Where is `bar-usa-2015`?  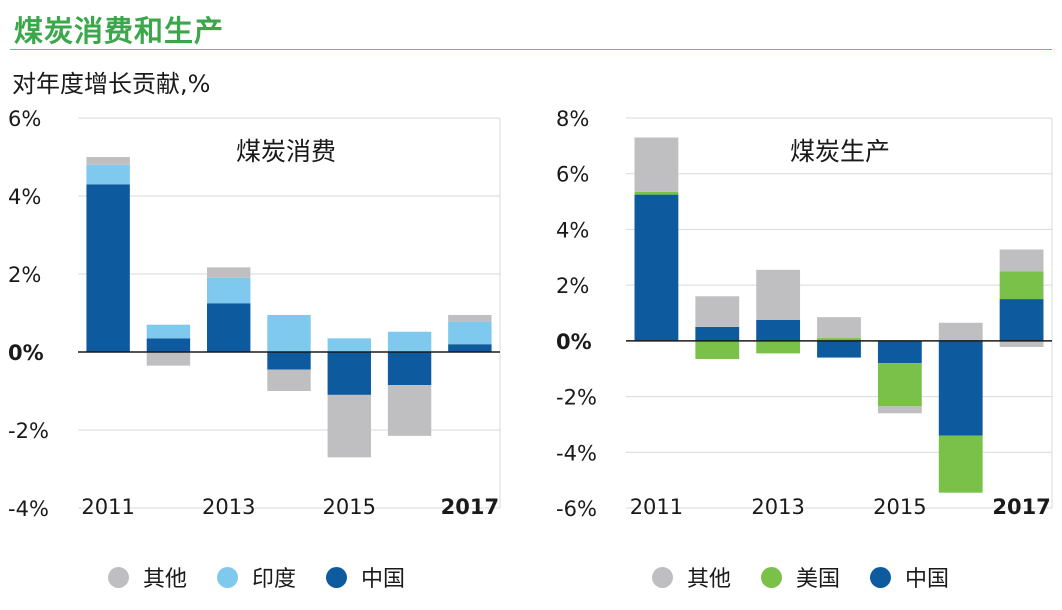 bar-usa-2015 is located at coordinates (899, 385).